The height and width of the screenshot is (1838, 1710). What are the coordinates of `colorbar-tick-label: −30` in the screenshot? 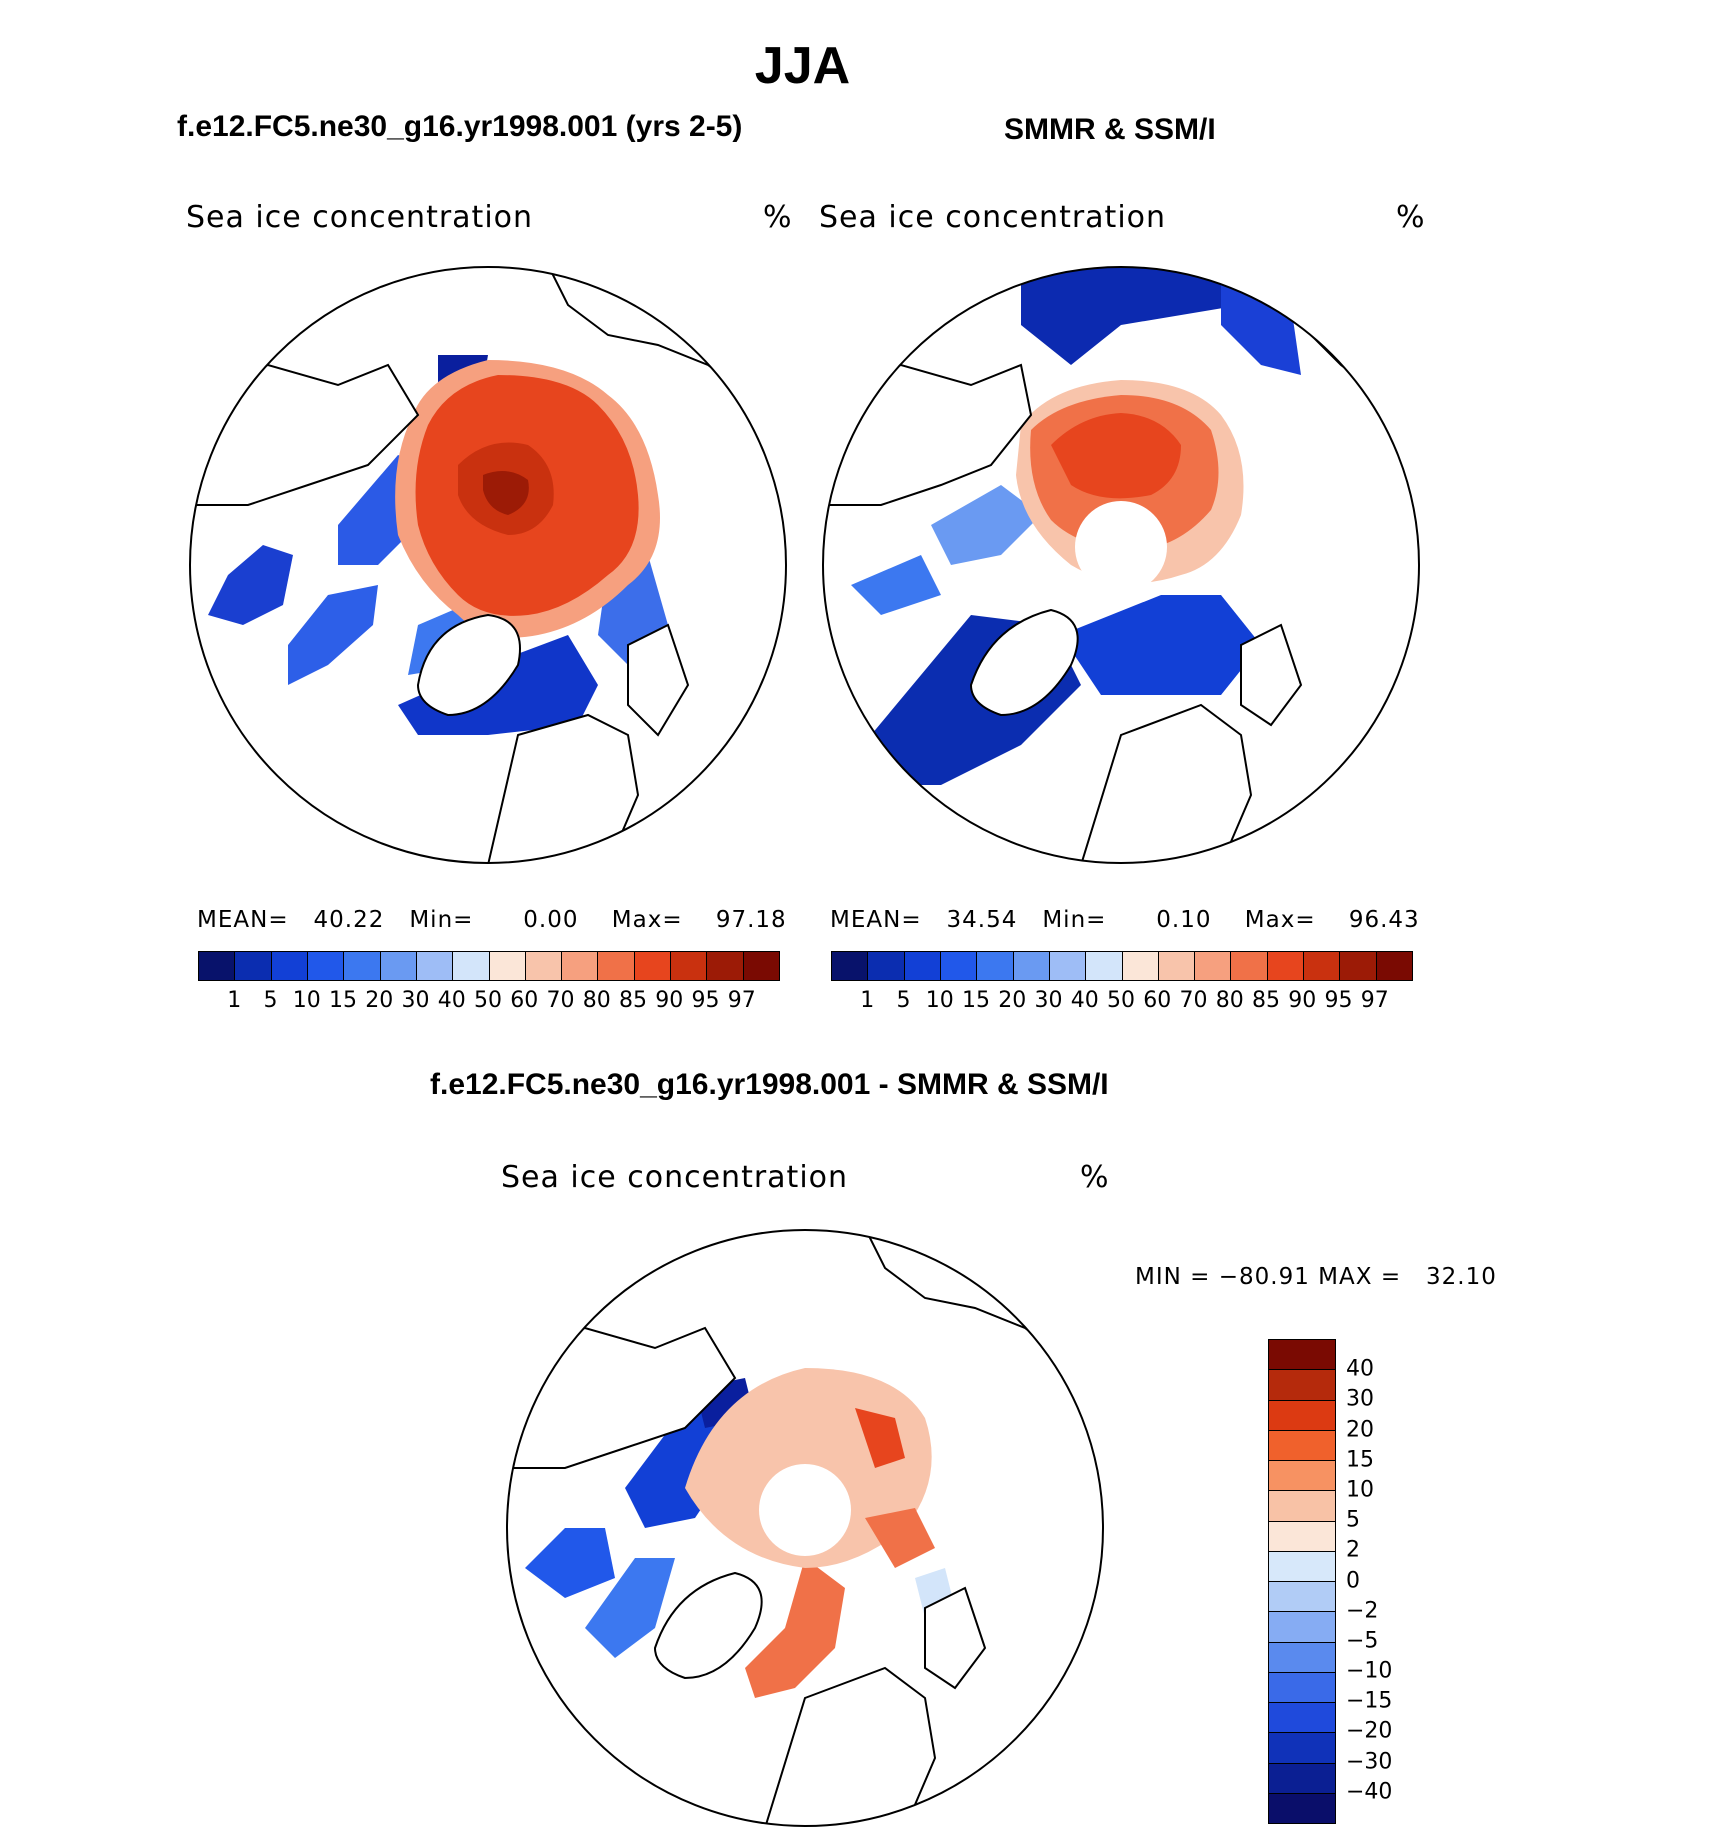 It's located at (1369, 1762).